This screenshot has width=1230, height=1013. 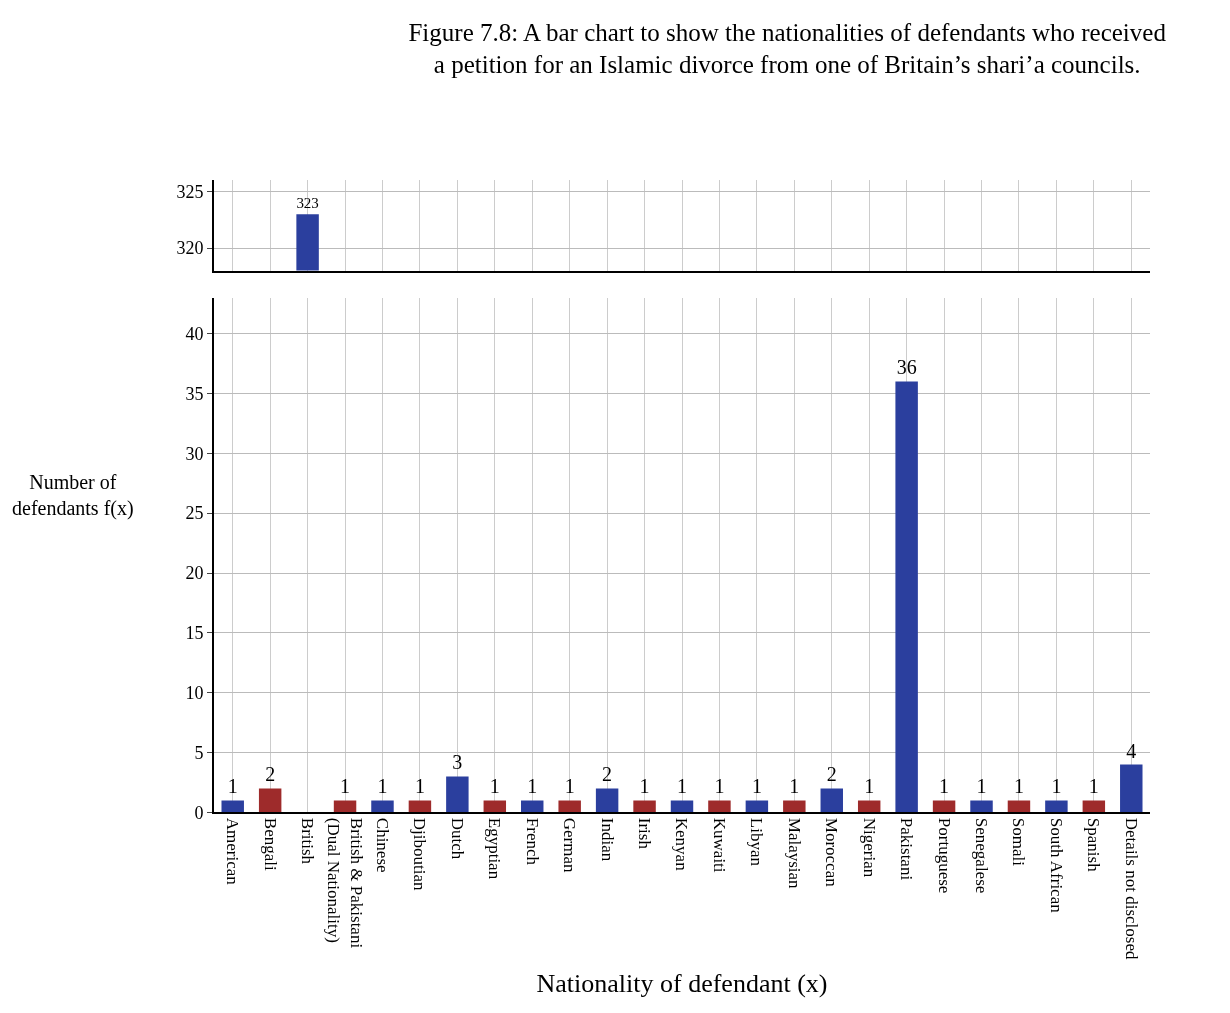 What do you see at coordinates (457, 838) in the screenshot?
I see `x-tick-label: Dutch` at bounding box center [457, 838].